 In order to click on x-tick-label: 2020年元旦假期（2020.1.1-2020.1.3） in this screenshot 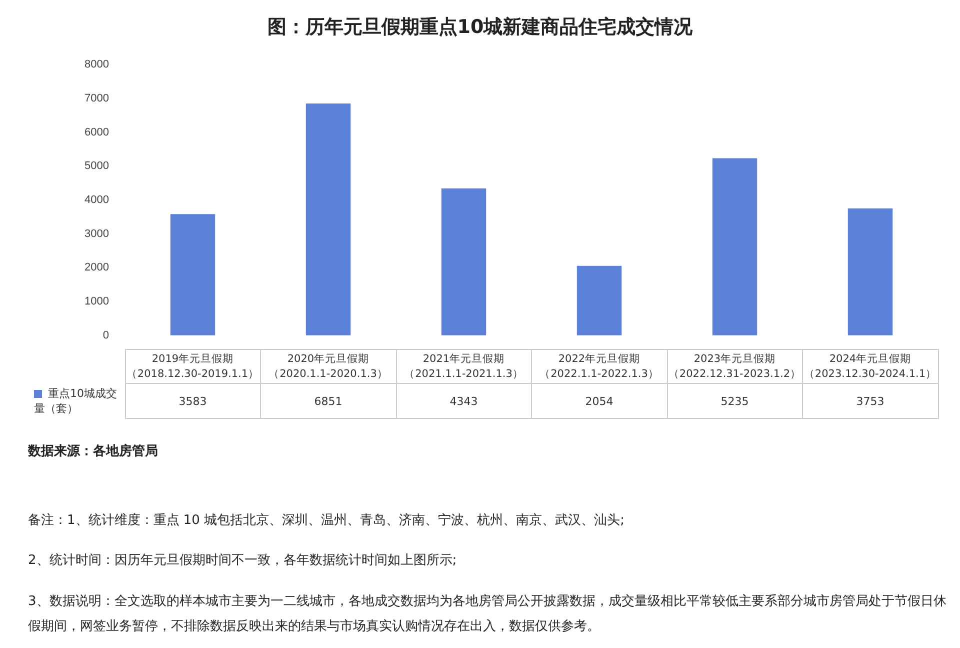, I will do `click(328, 367)`.